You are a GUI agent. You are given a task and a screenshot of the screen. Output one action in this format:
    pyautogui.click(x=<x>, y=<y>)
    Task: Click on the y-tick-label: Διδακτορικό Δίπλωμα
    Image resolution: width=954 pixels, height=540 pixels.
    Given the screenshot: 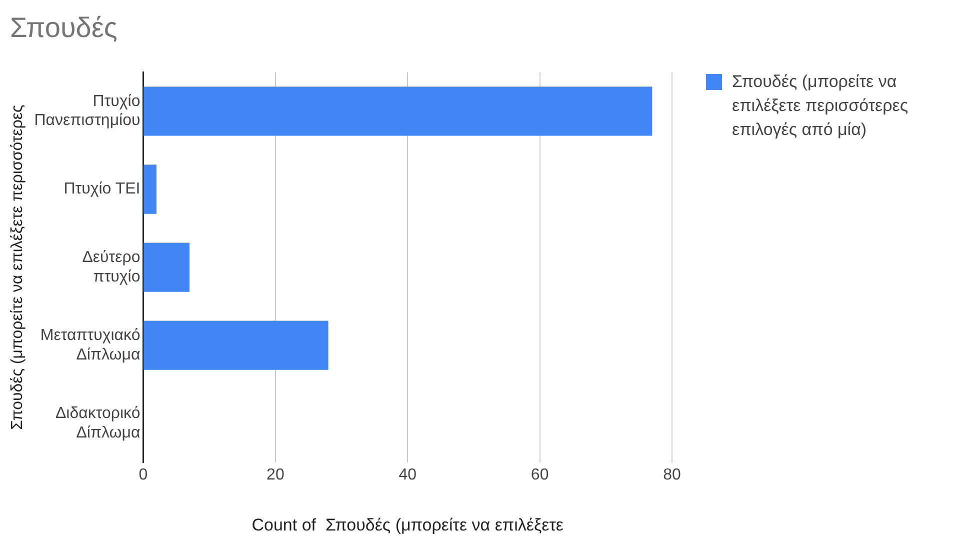 What is the action you would take?
    pyautogui.click(x=97, y=423)
    